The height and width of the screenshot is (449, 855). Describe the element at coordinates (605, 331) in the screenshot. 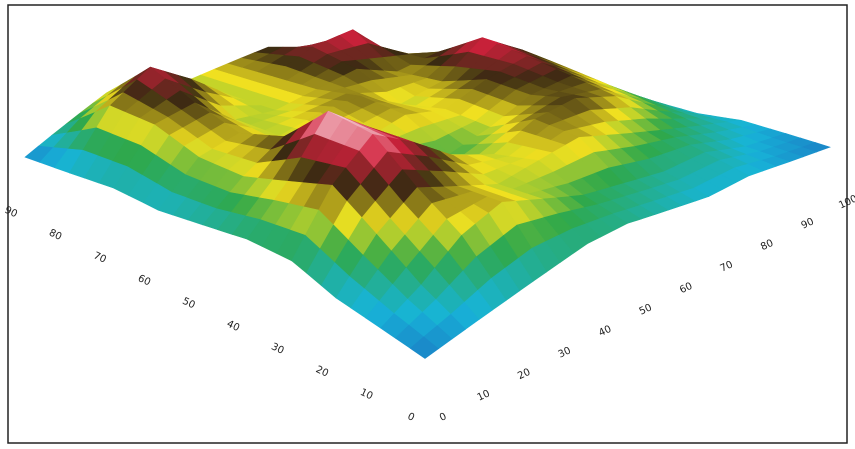

I see `x-tick-label: 40` at that location.